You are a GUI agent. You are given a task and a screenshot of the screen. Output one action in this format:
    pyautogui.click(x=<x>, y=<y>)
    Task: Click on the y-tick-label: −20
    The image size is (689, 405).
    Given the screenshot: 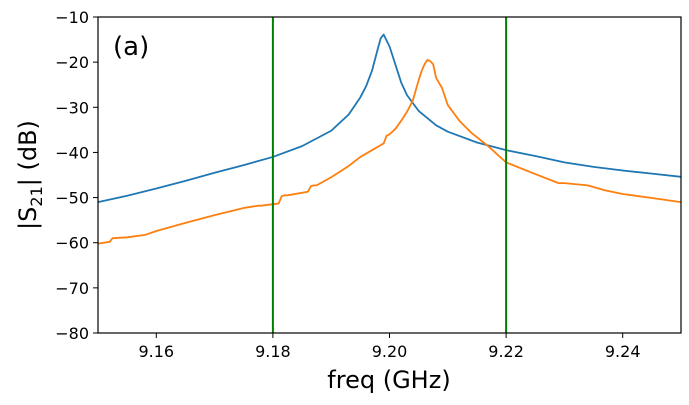 What is the action you would take?
    pyautogui.click(x=72, y=62)
    